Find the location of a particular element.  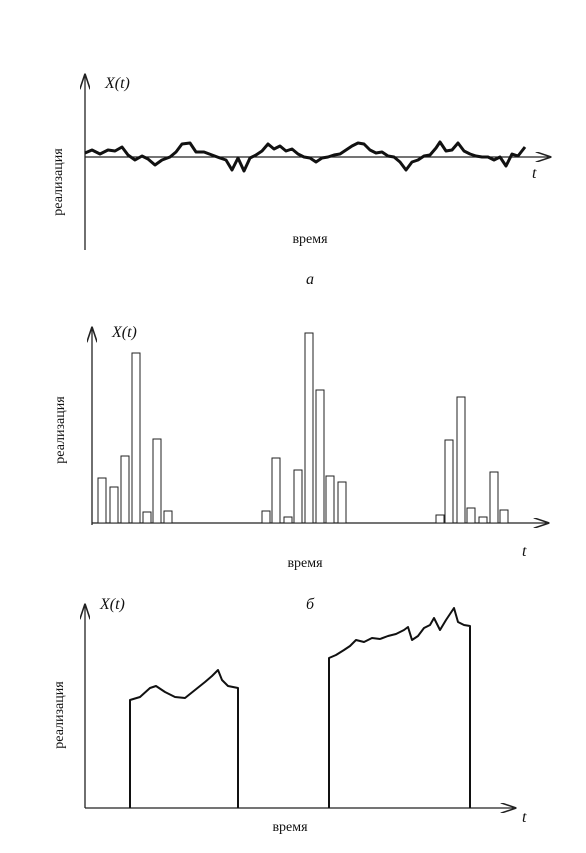

caption: а is located at coordinates (310, 279).